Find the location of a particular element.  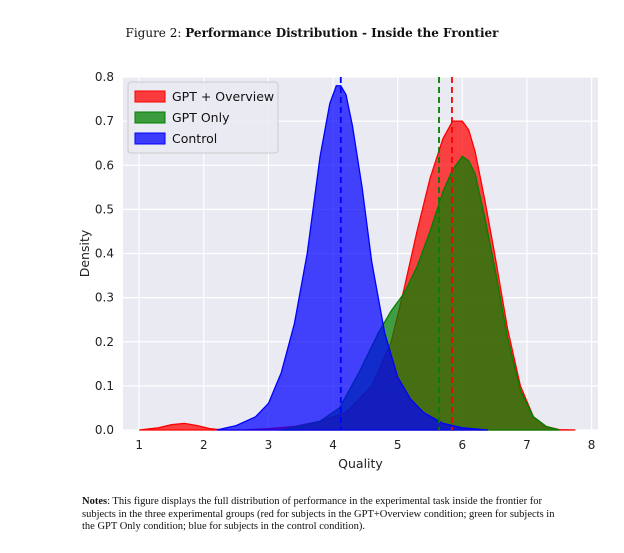

legend-label: Control is located at coordinates (194, 138).